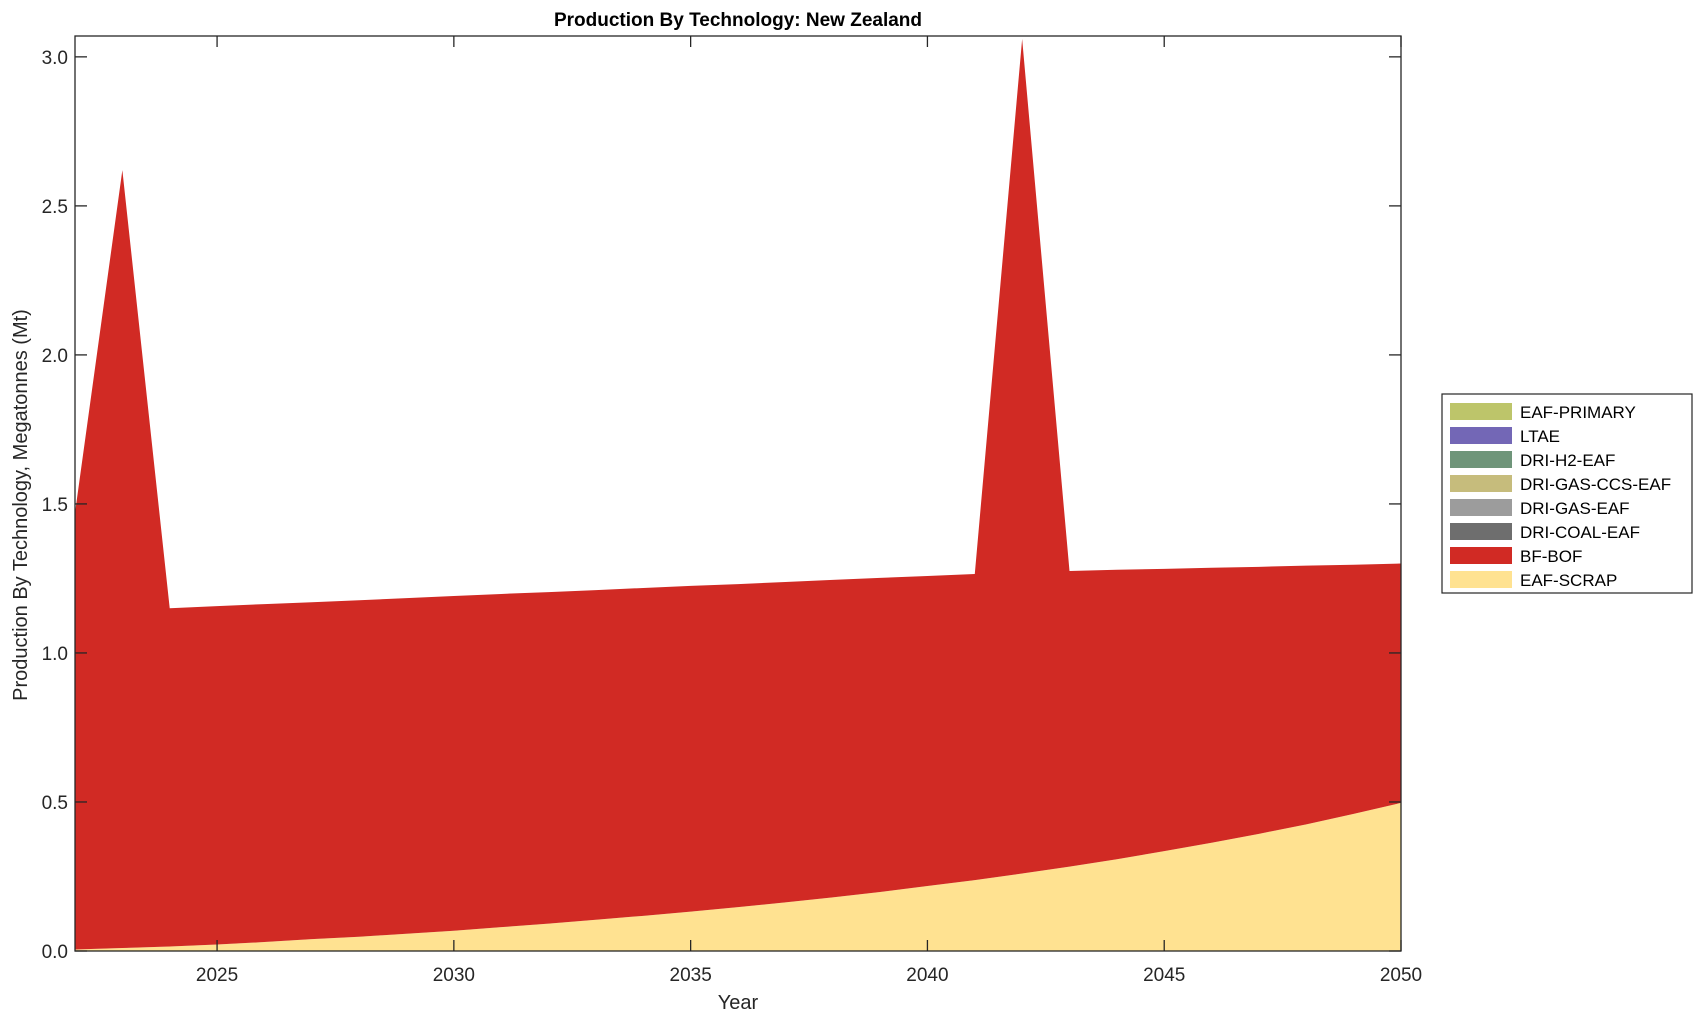 The height and width of the screenshot is (1020, 1703). What do you see at coordinates (55, 654) in the screenshot?
I see `y-tick-label: 1.0` at bounding box center [55, 654].